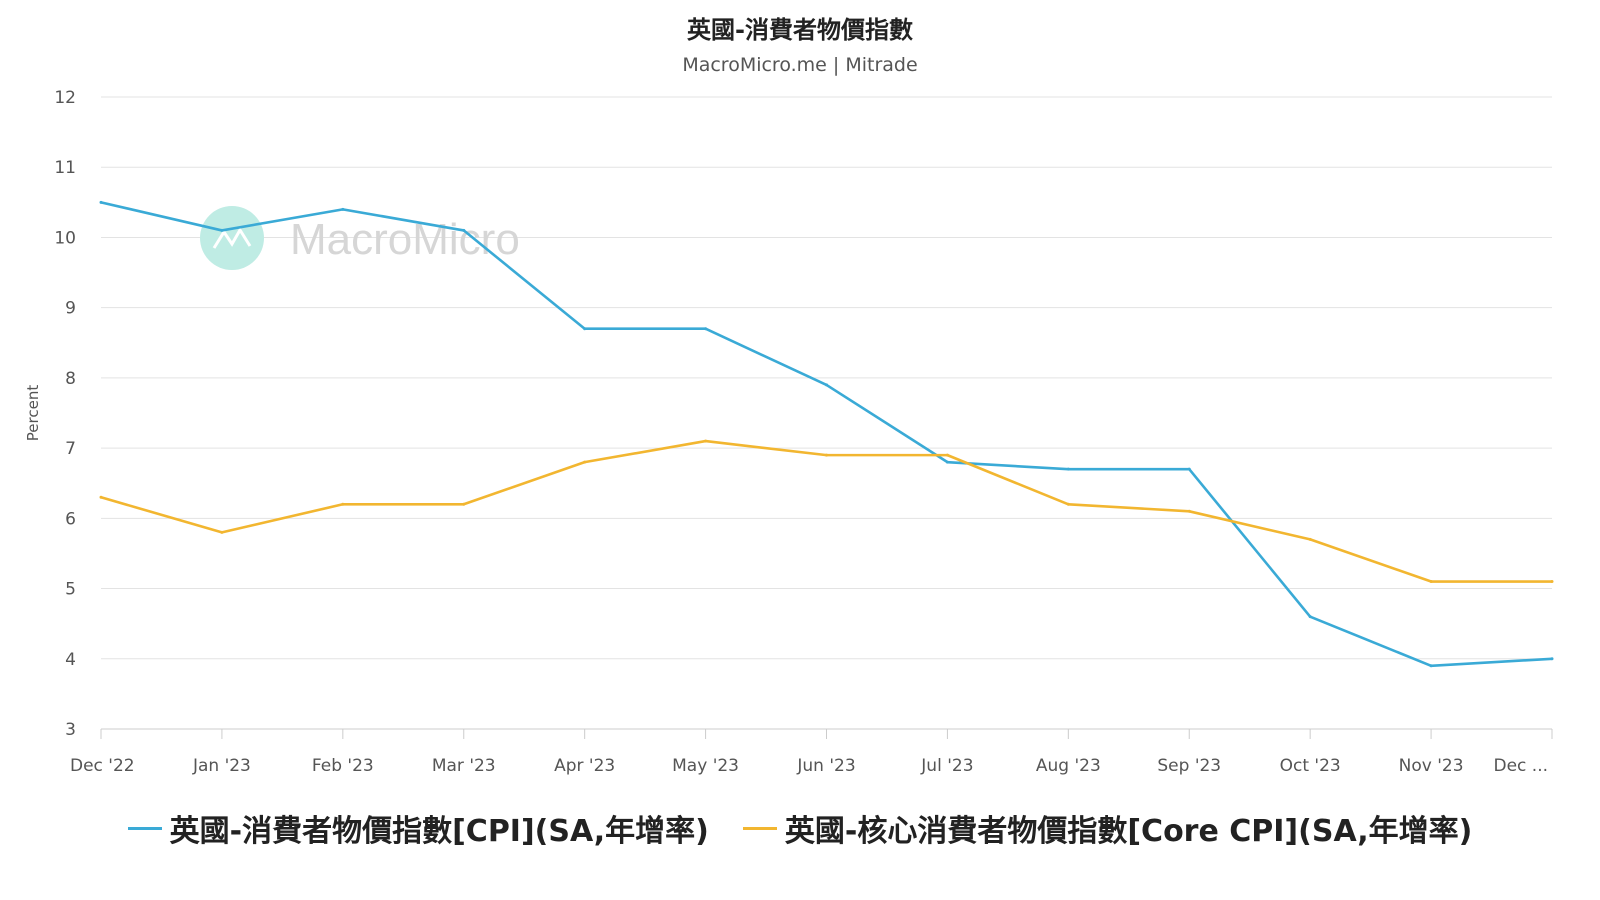 This screenshot has height=900, width=1600. Describe the element at coordinates (70, 309) in the screenshot. I see `y-tick-label: 9` at that location.